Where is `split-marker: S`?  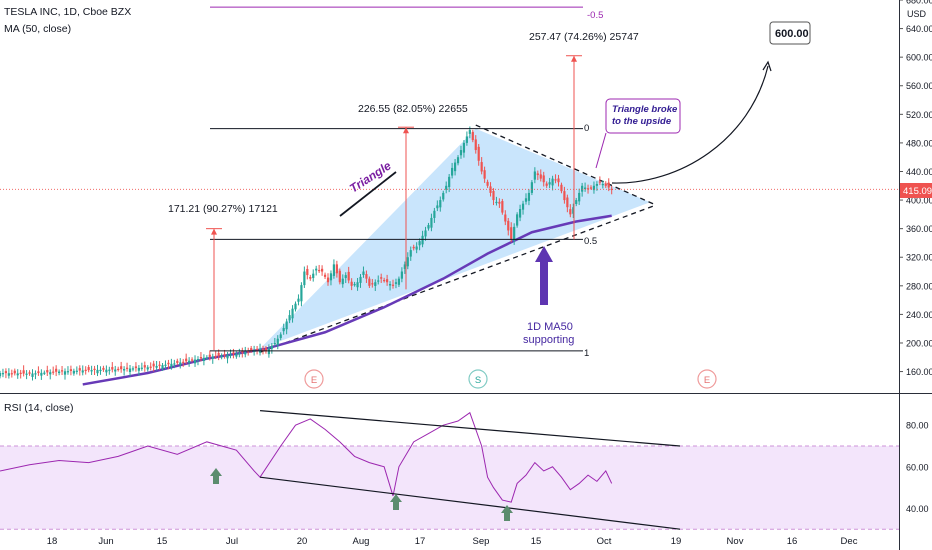 split-marker: S is located at coordinates (478, 379).